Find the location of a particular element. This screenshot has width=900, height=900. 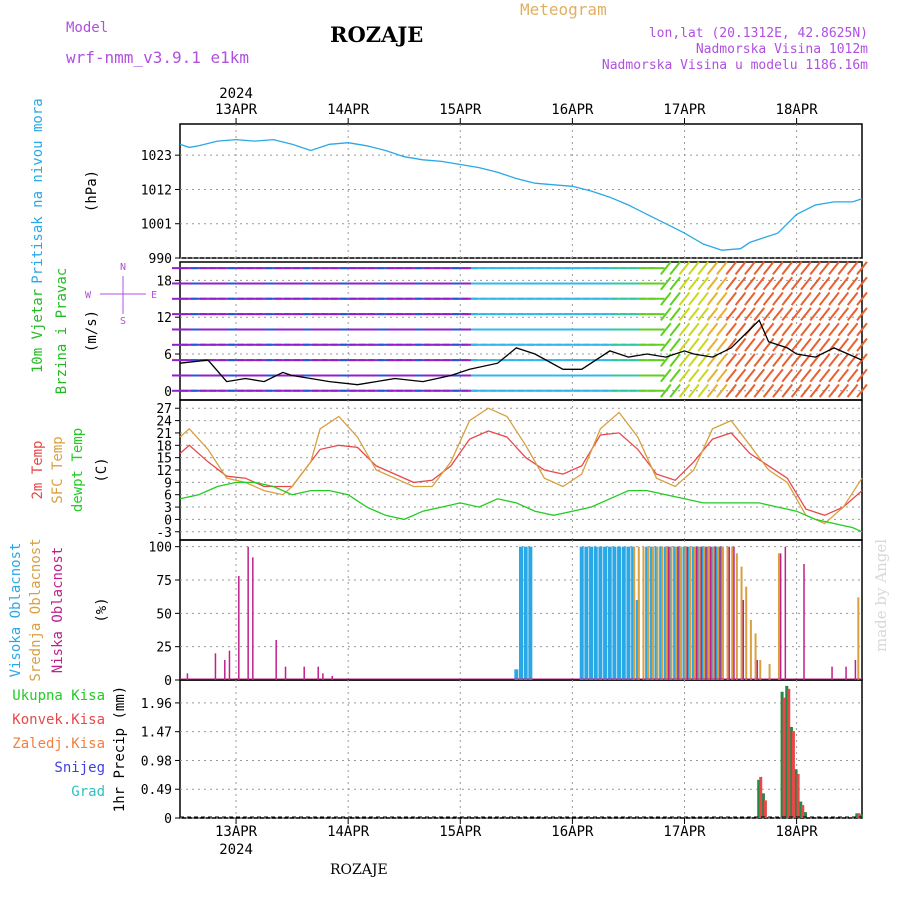

pressure-unit: (hPa) is located at coordinates (92, 191).